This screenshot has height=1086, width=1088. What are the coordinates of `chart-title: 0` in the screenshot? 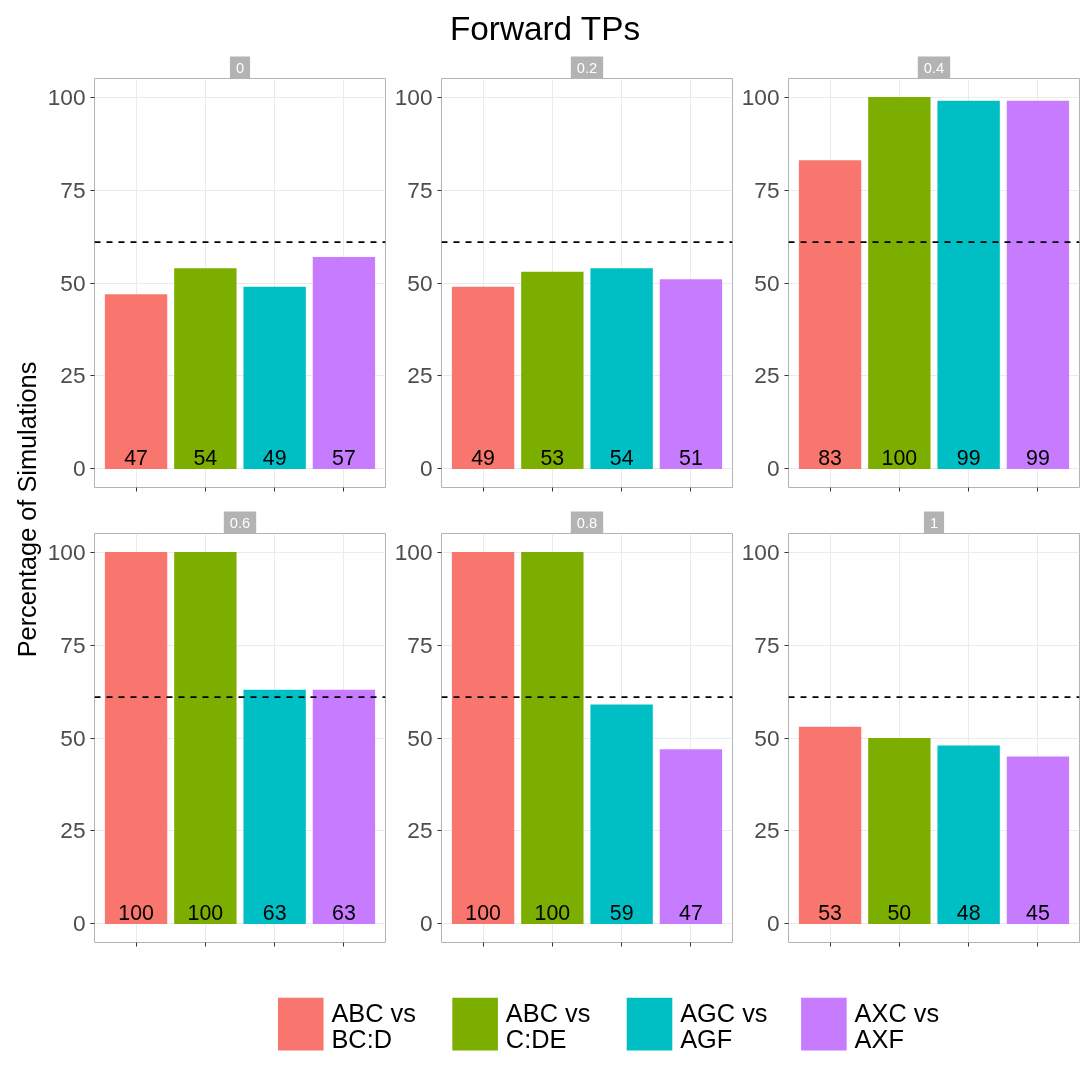 It's located at (240, 67).